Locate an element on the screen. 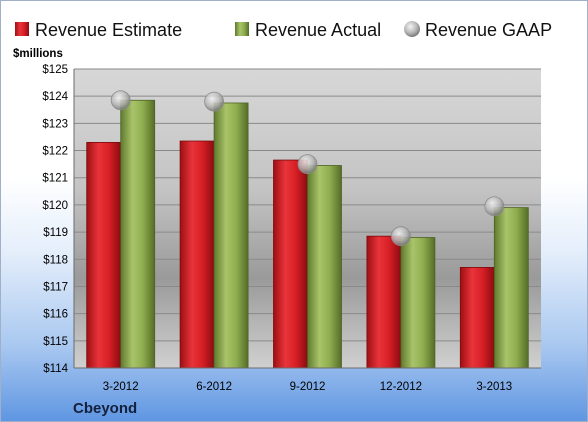  y-tick-label: $115 is located at coordinates (55, 342).